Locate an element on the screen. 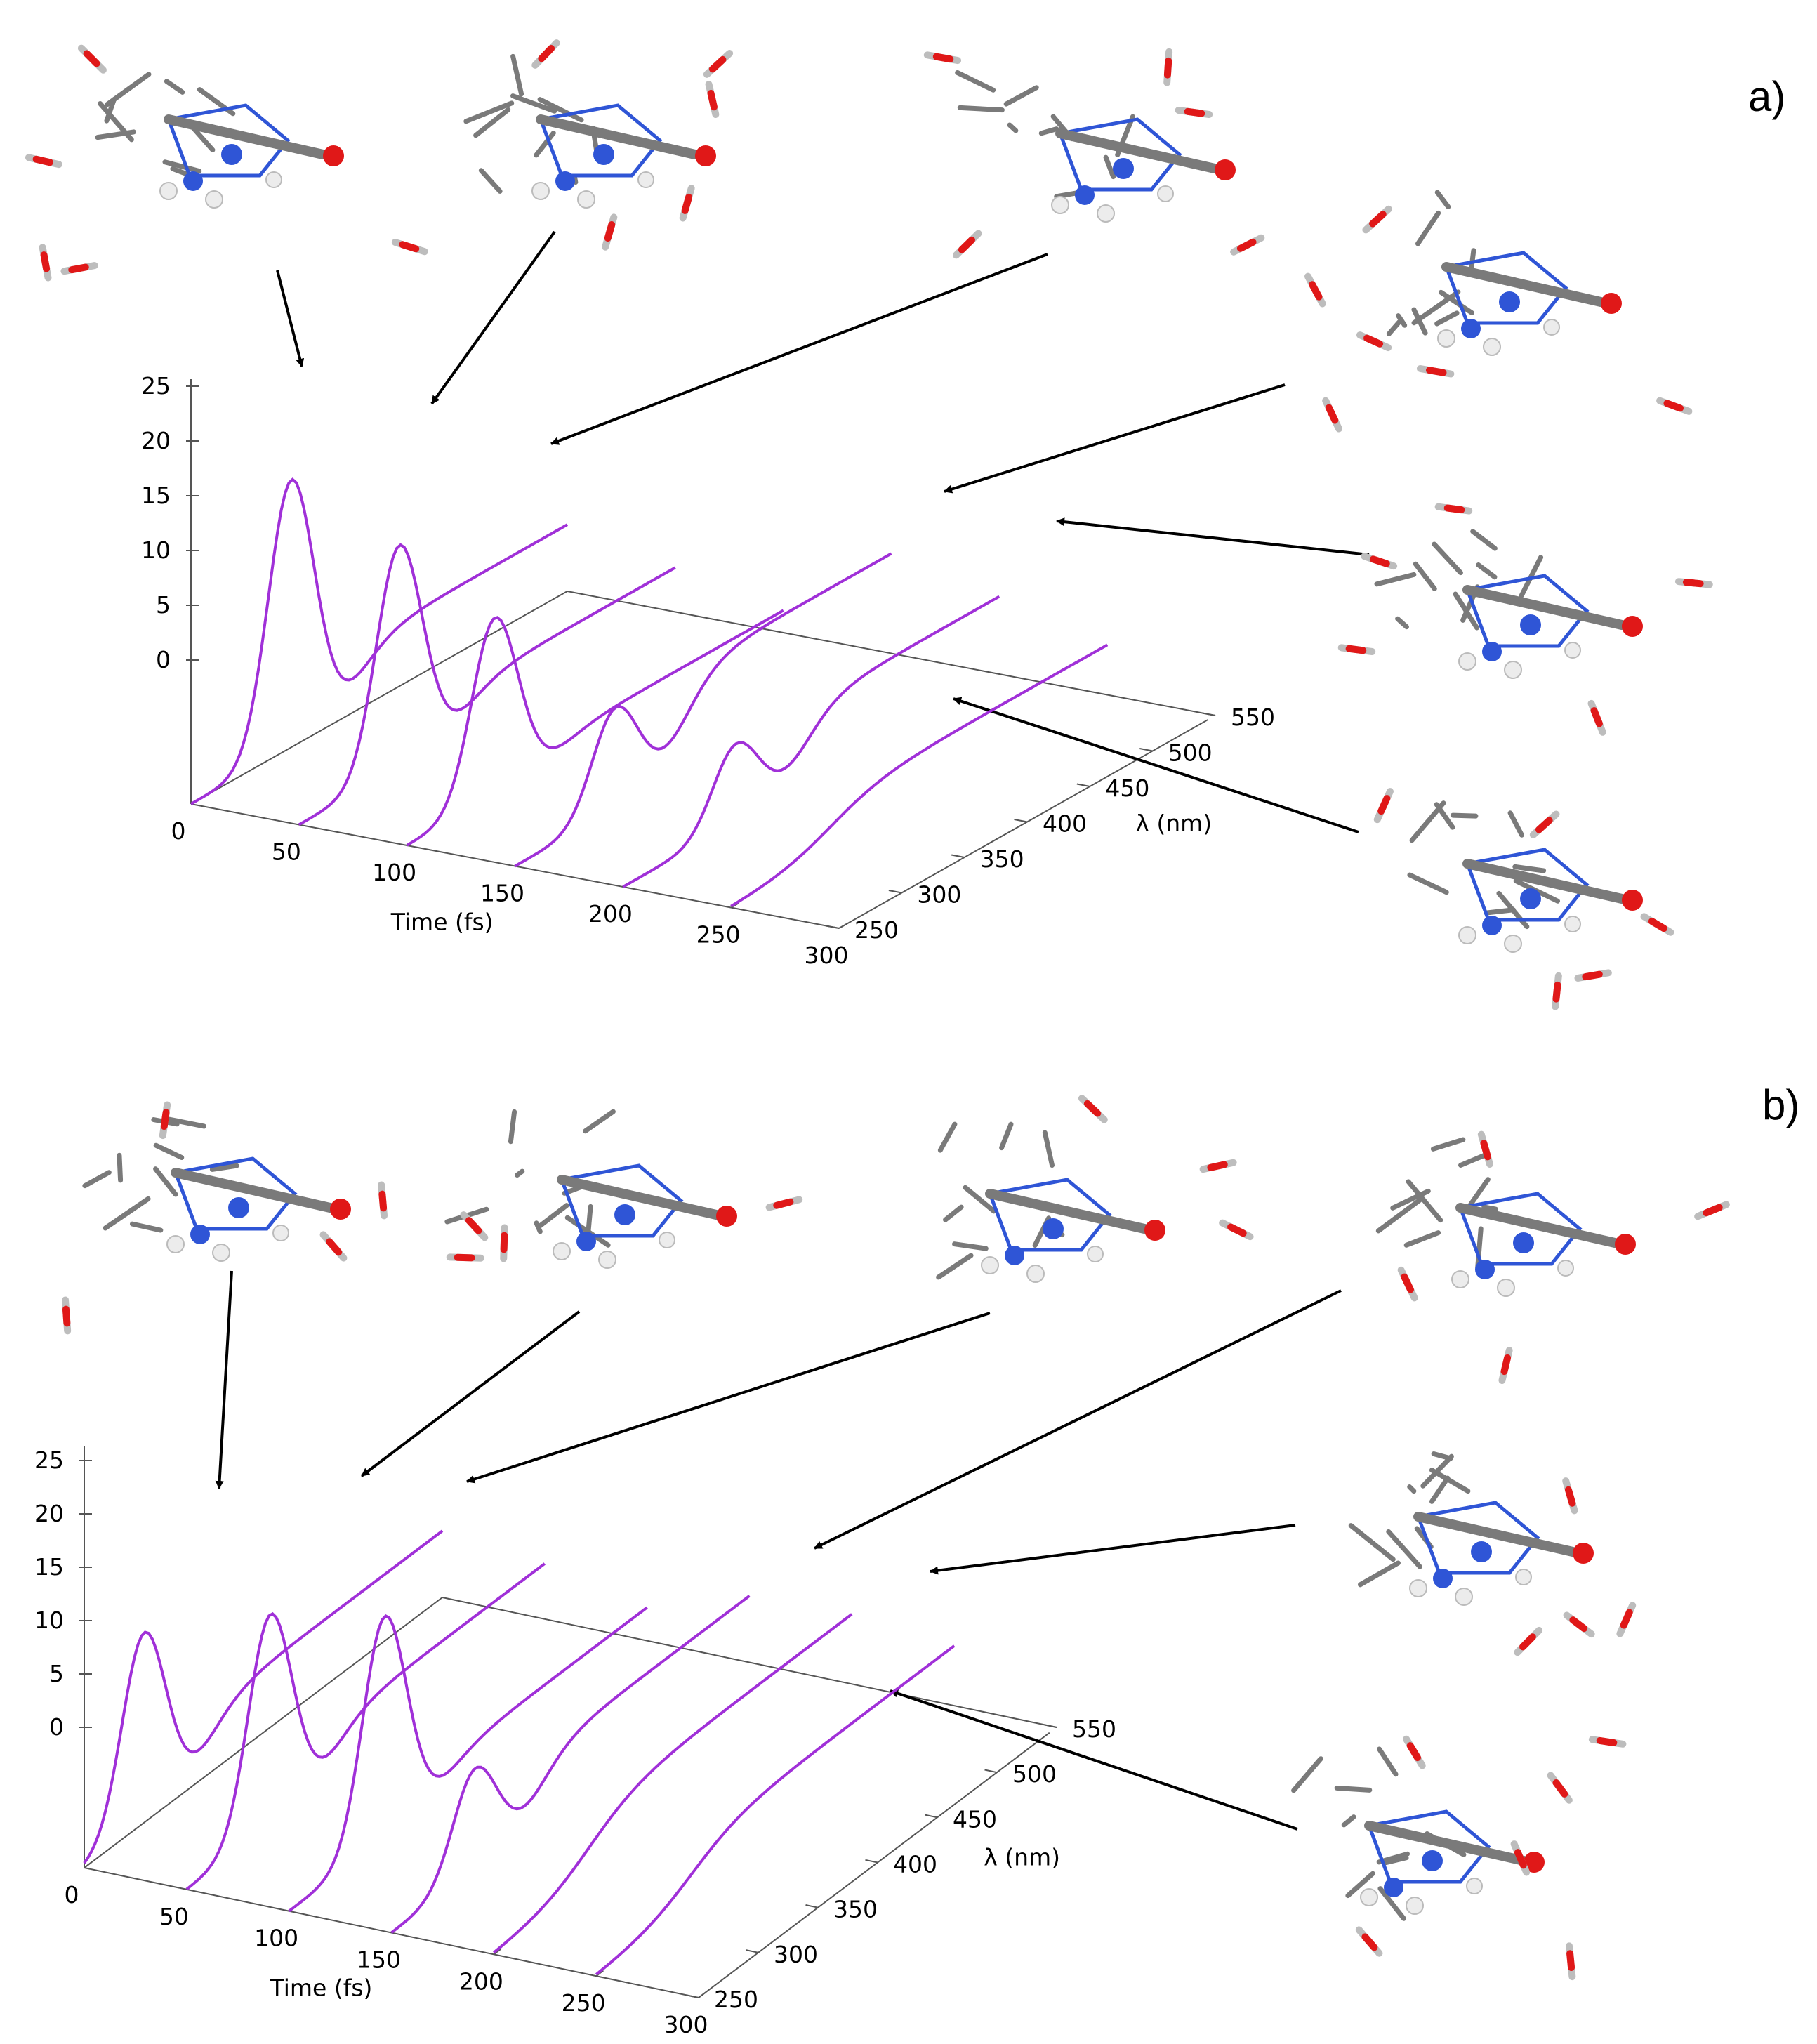 This screenshot has width=1817, height=2044. time-tick-label: 300 is located at coordinates (827, 955).